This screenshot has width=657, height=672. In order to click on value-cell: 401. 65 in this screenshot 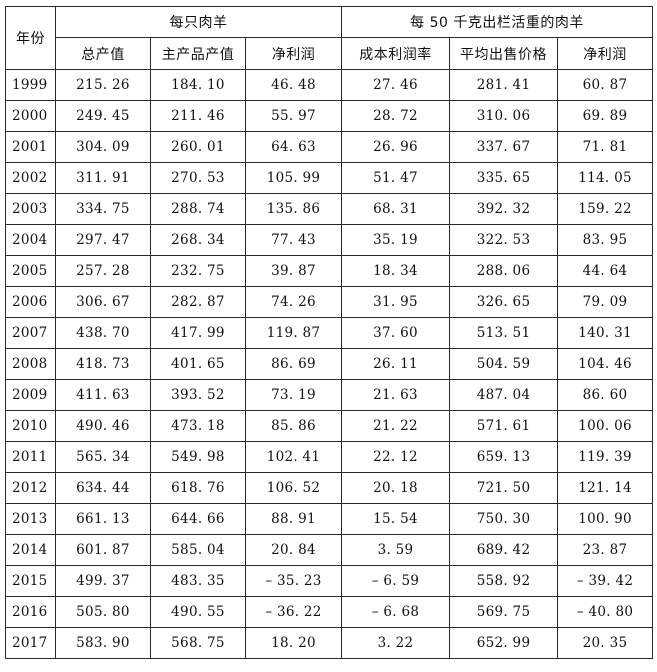, I will do `click(198, 364)`.